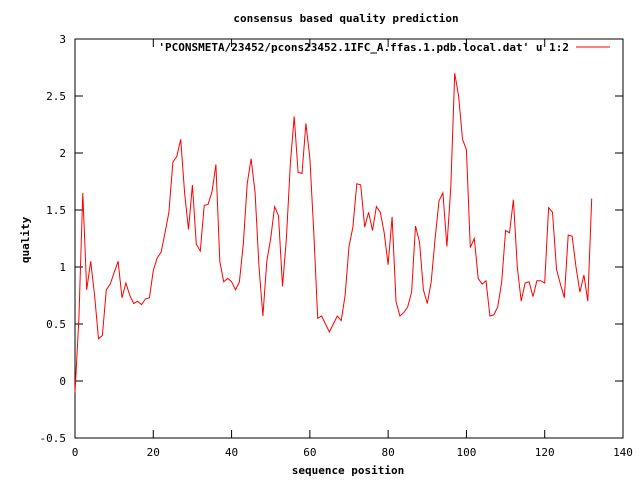 The image size is (640, 480). What do you see at coordinates (56, 210) in the screenshot?
I see `y-tick-label: 1.5` at bounding box center [56, 210].